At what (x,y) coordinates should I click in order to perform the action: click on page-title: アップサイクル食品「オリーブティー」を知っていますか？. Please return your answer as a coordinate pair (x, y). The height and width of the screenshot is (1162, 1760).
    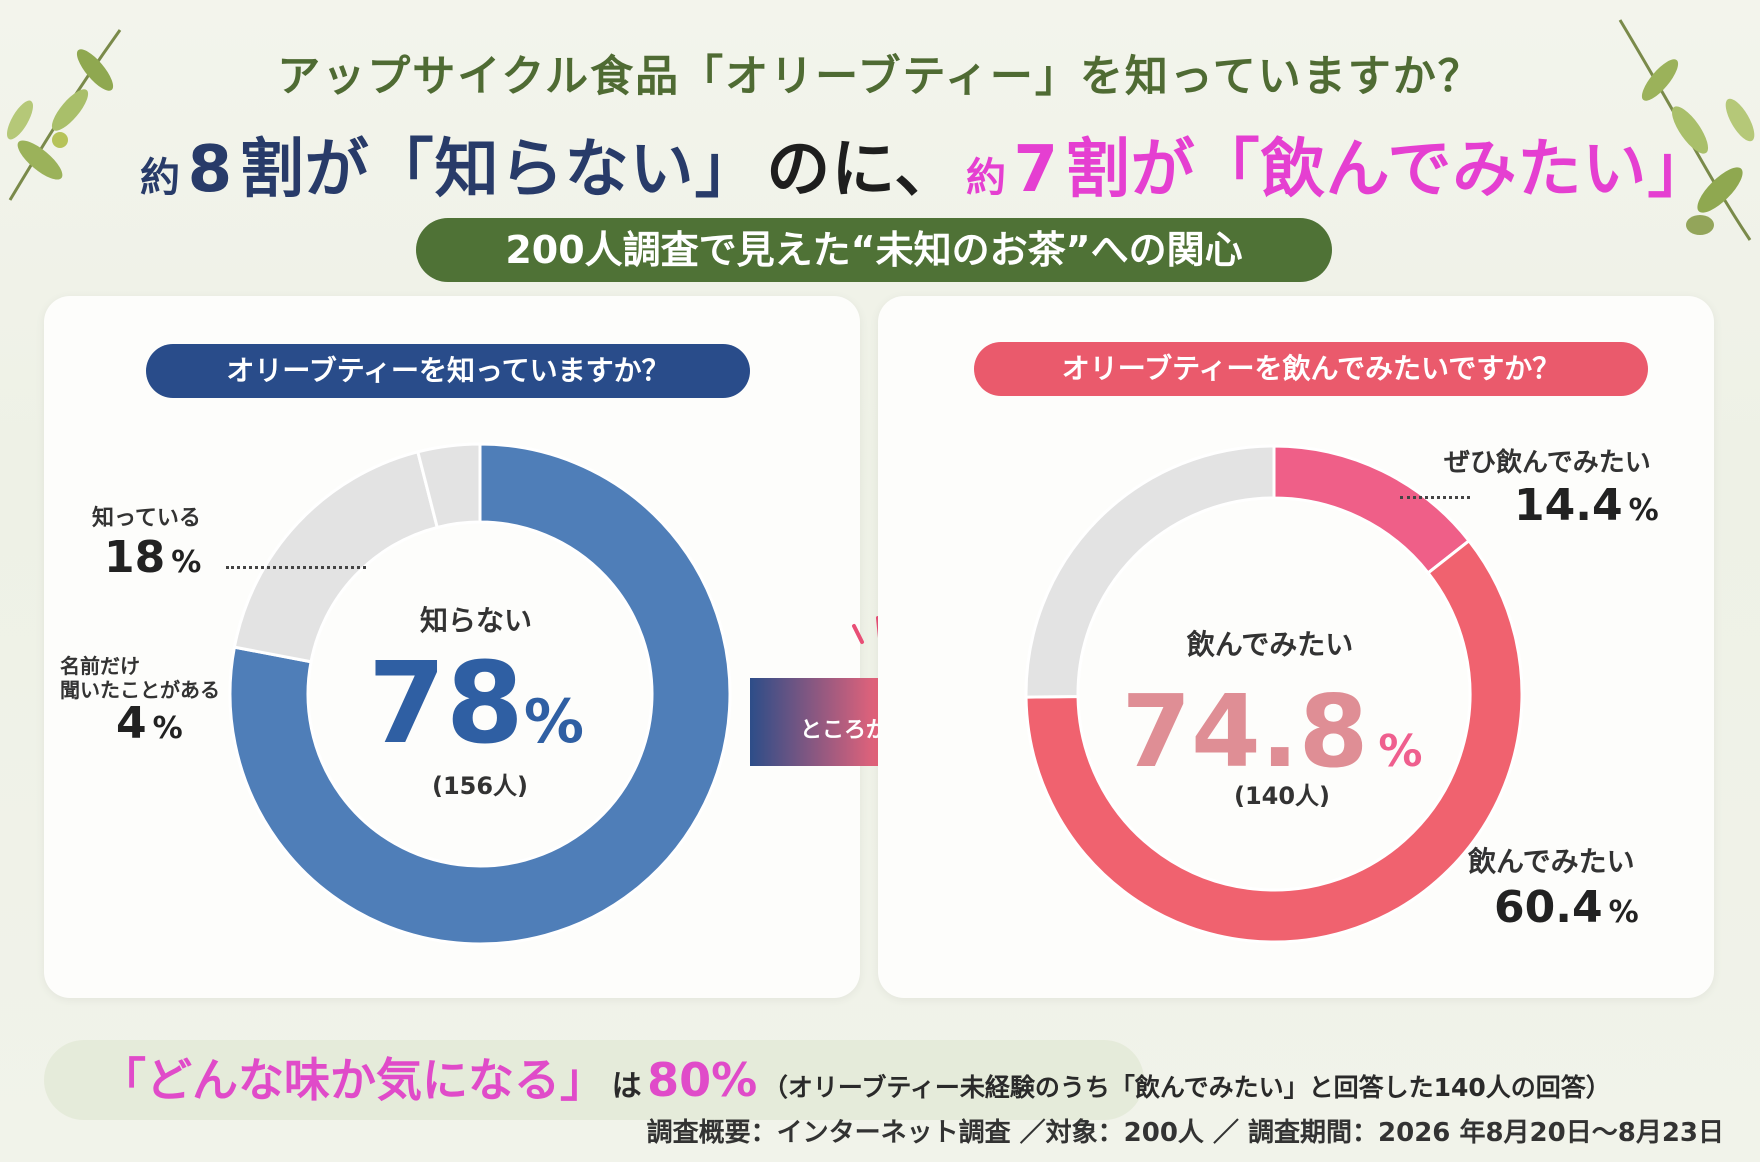
    Looking at the image, I should click on (880, 77).